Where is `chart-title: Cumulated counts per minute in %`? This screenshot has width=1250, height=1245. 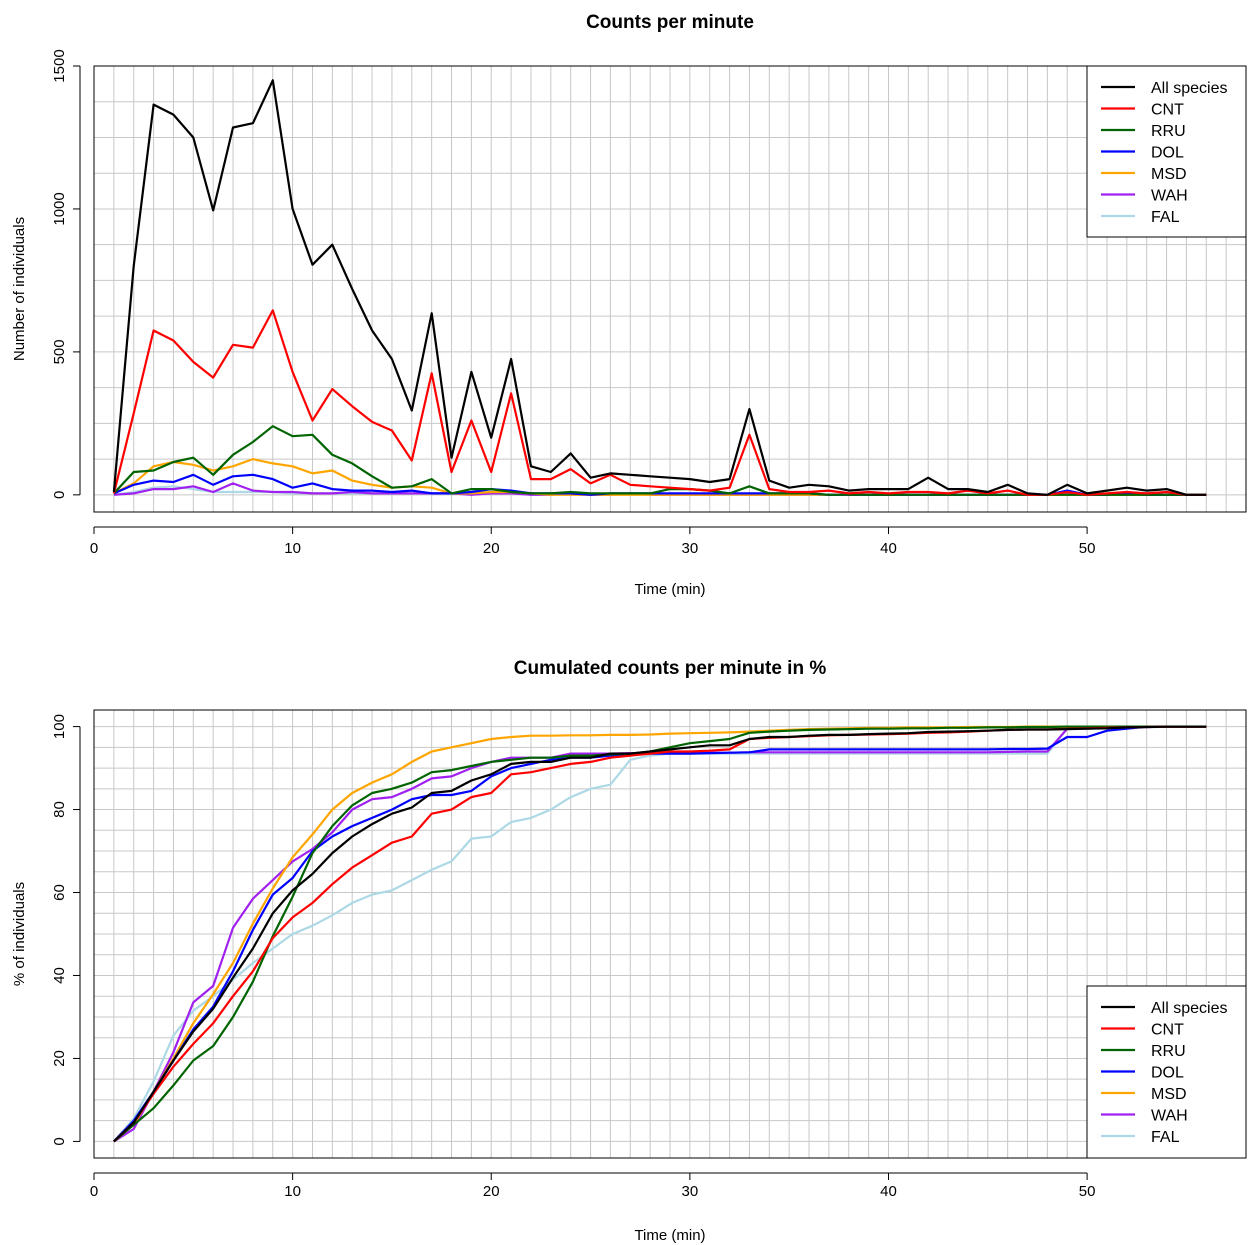 chart-title: Cumulated counts per minute in % is located at coordinates (670, 668).